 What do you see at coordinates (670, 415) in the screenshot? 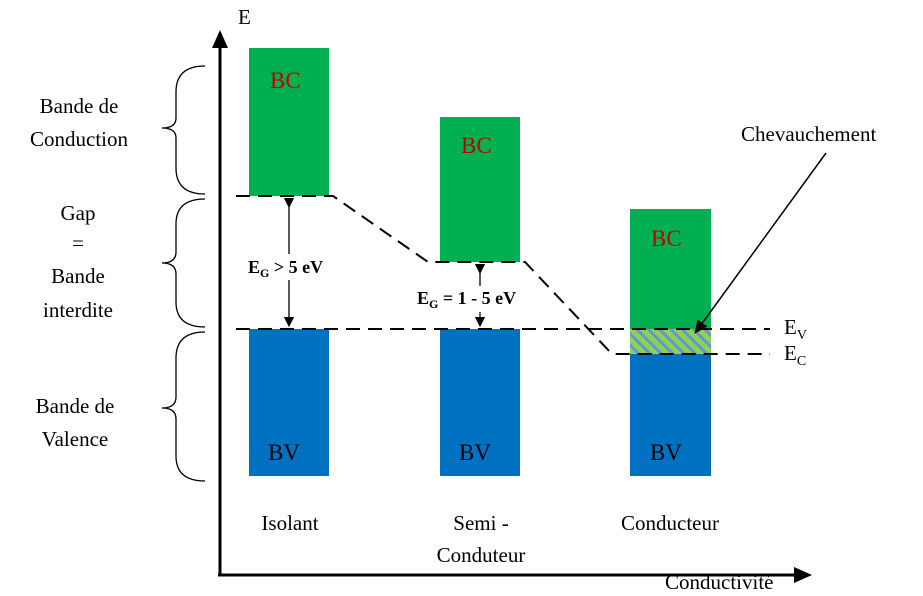
I see `conducteur-bv-band` at bounding box center [670, 415].